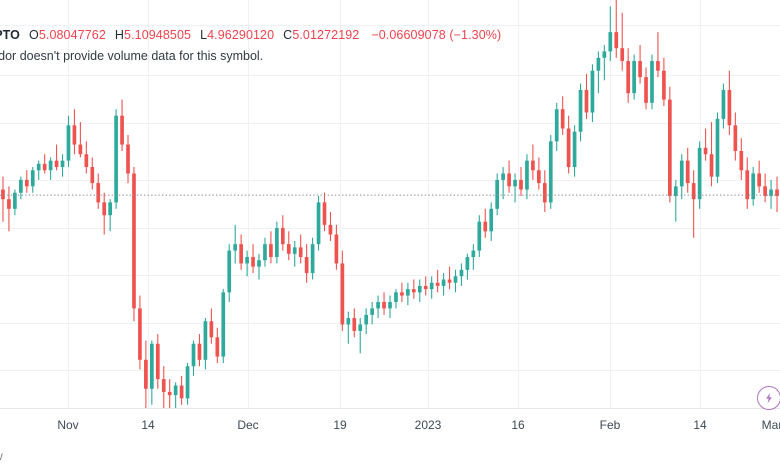 The width and height of the screenshot is (780, 470). I want to click on bottom-left-text: w, so click(1, 456).